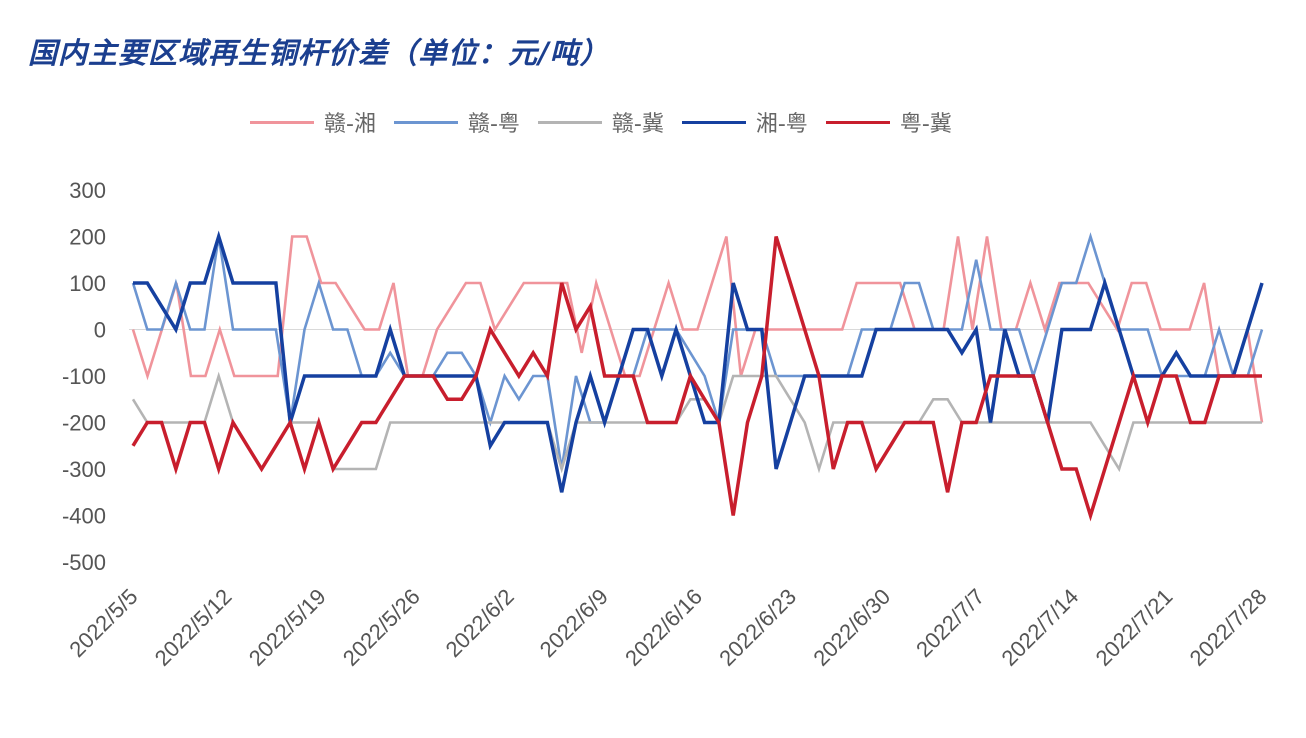 Image resolution: width=1306 pixels, height=738 pixels. I want to click on y-tick-label: -200, so click(84, 423).